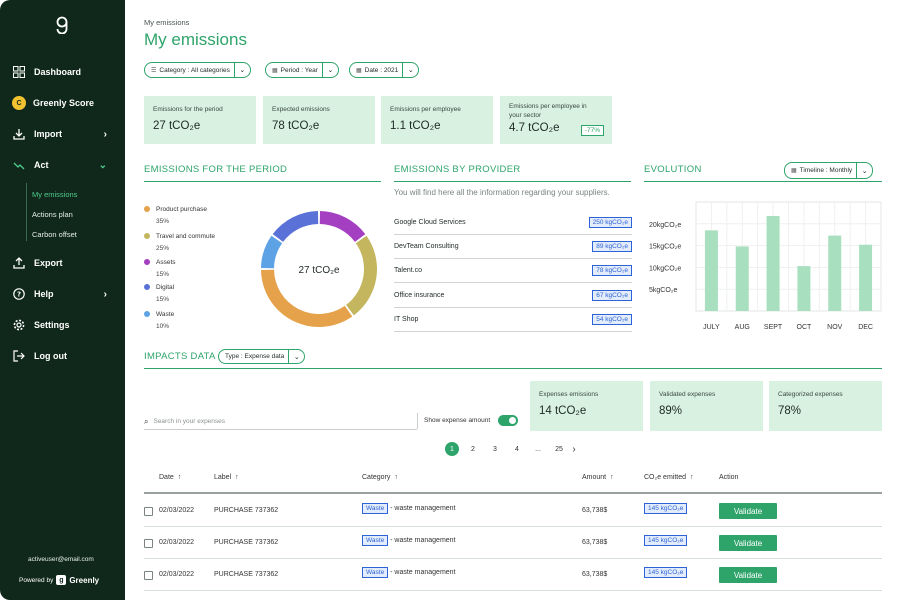 This screenshot has width=900, height=600. Describe the element at coordinates (513, 320) in the screenshot. I see `provider-row: IT Shop 54 kgCO₂e` at that location.